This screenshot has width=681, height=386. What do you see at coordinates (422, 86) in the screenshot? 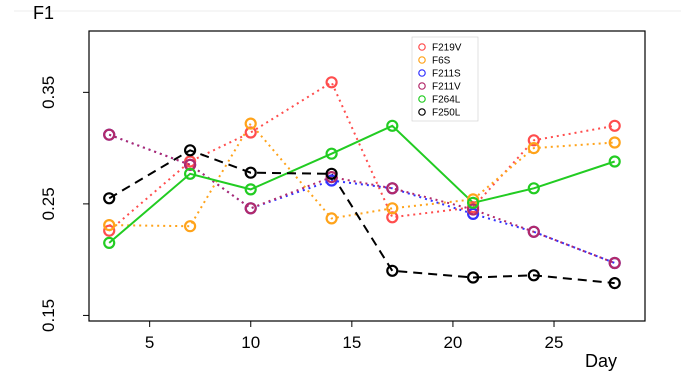
I see `legend-marker-f211v` at bounding box center [422, 86].